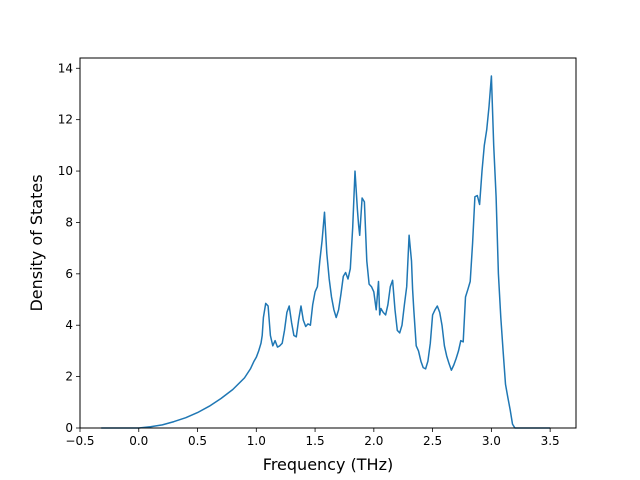 The height and width of the screenshot is (480, 640). Describe the element at coordinates (36, 242) in the screenshot. I see `y-axis-label: Density of States` at that location.